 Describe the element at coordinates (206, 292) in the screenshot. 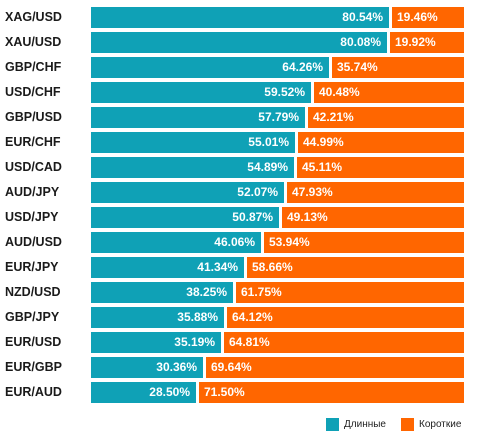

I see `long-value-label: 38.25%` at that location.